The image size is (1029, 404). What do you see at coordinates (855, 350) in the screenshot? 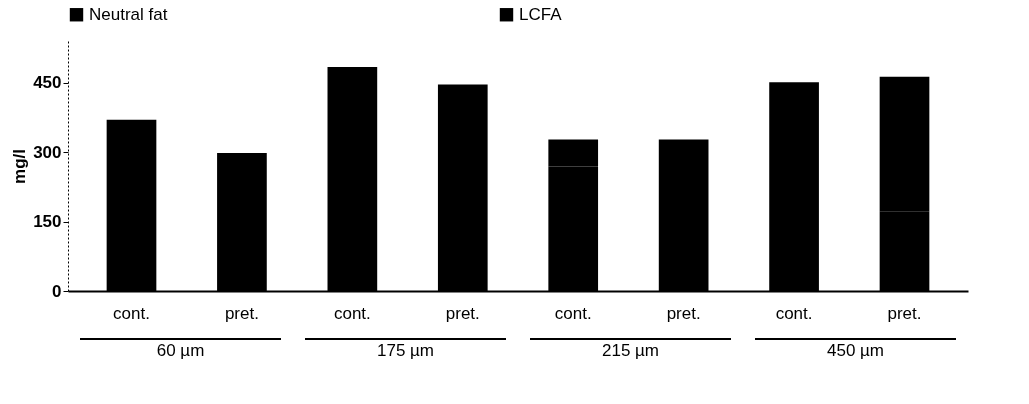
I see `text: 450 µm` at bounding box center [855, 350].